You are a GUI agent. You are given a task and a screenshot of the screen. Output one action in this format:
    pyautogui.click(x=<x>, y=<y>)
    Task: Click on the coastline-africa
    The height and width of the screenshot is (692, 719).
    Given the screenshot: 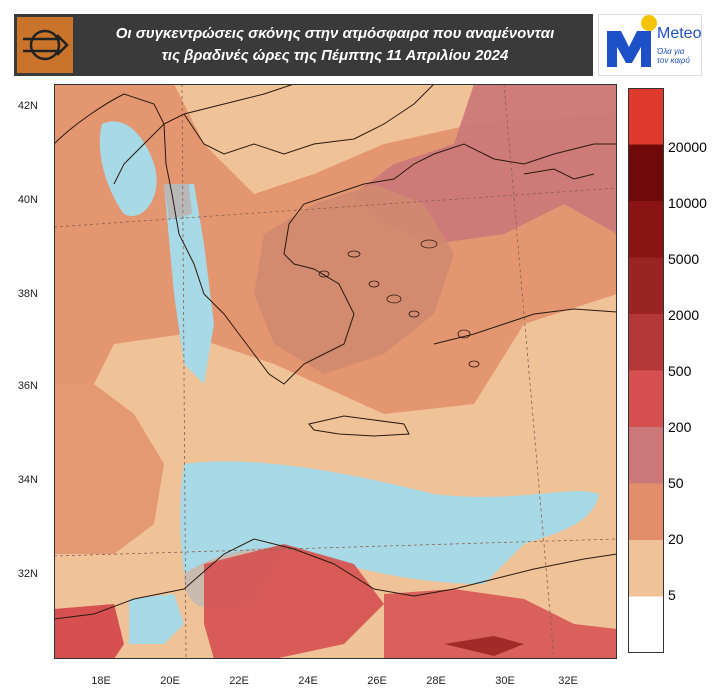 What is the action you would take?
    pyautogui.click(x=335, y=579)
    